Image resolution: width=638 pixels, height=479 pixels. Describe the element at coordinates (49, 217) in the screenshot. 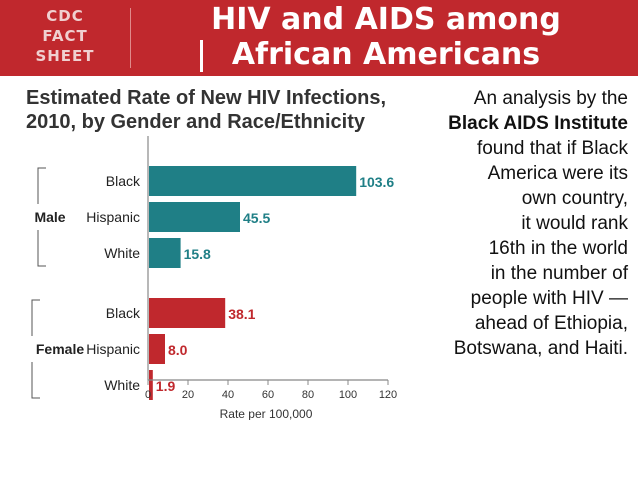

I see `group-label-male: Male` at that location.